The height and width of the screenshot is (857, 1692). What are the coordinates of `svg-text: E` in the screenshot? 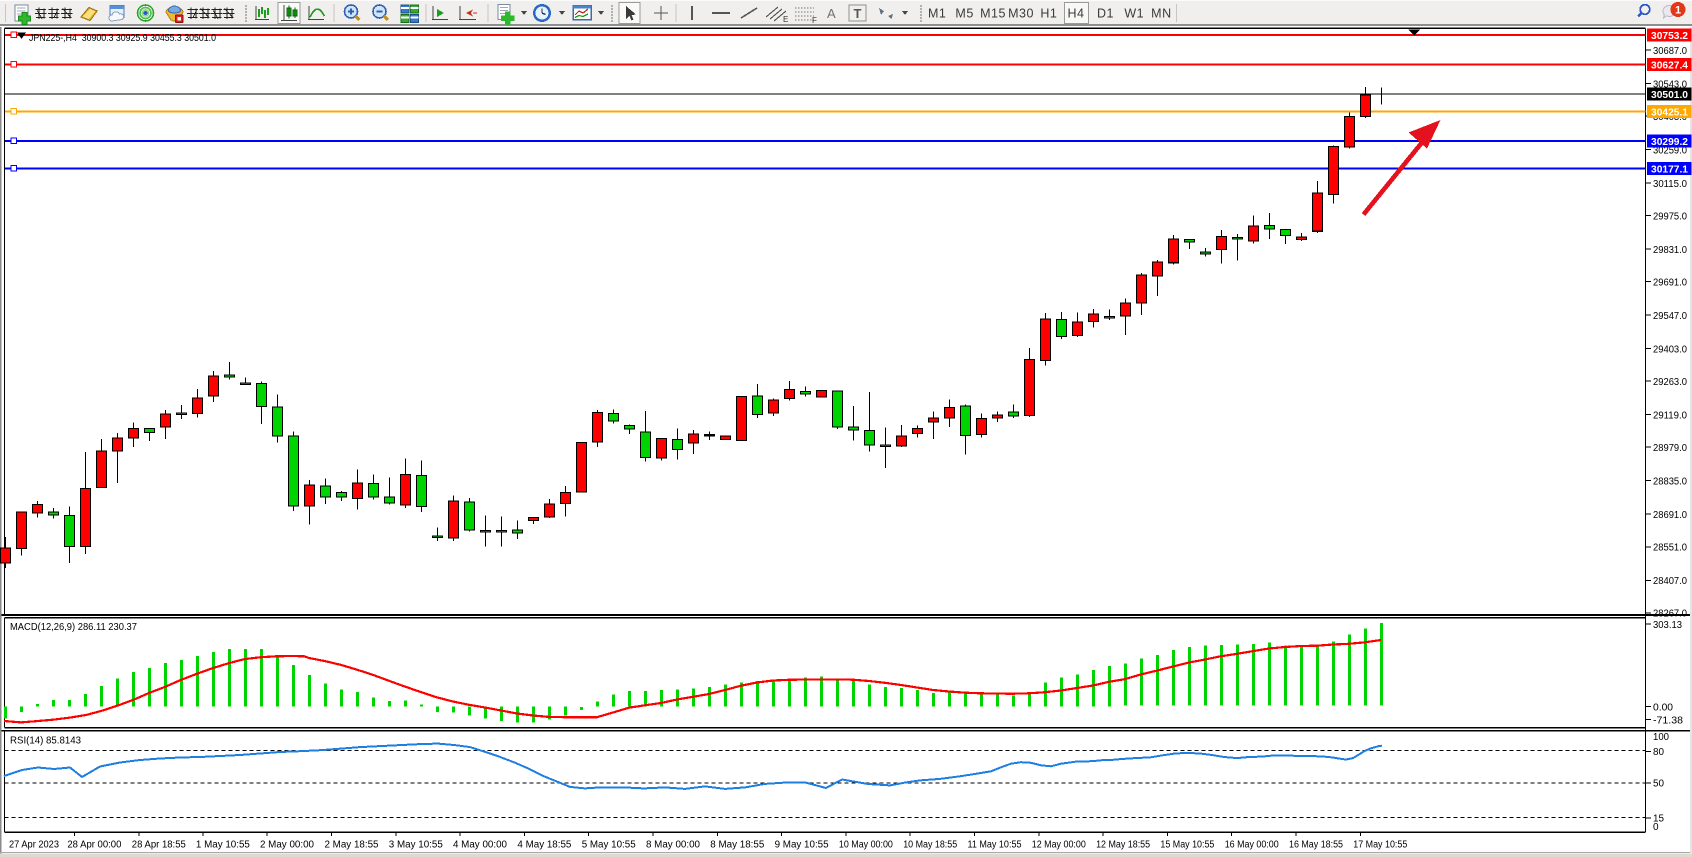 It's located at (785, 19).